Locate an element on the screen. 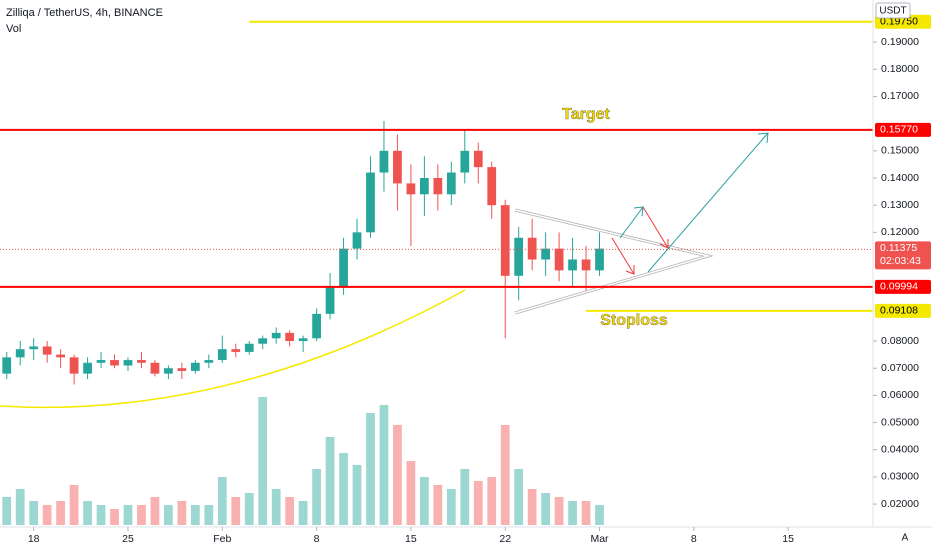  y-tick-label: 0.08000 is located at coordinates (900, 341).